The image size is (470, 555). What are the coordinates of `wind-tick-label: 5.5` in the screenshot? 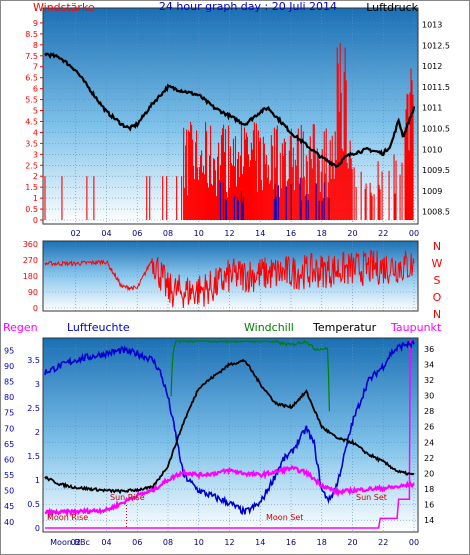 It's located at (31, 100).